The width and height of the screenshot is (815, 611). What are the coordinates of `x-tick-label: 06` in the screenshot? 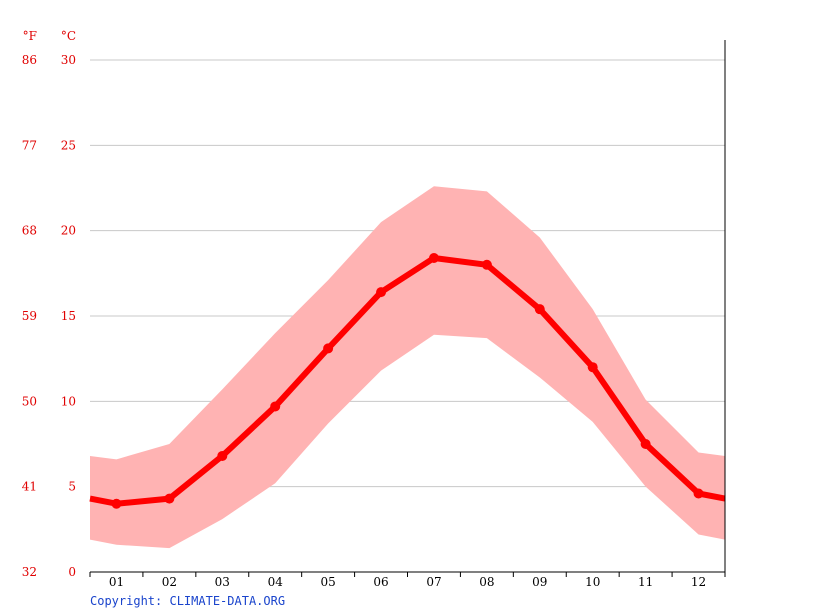 It's located at (380, 582).